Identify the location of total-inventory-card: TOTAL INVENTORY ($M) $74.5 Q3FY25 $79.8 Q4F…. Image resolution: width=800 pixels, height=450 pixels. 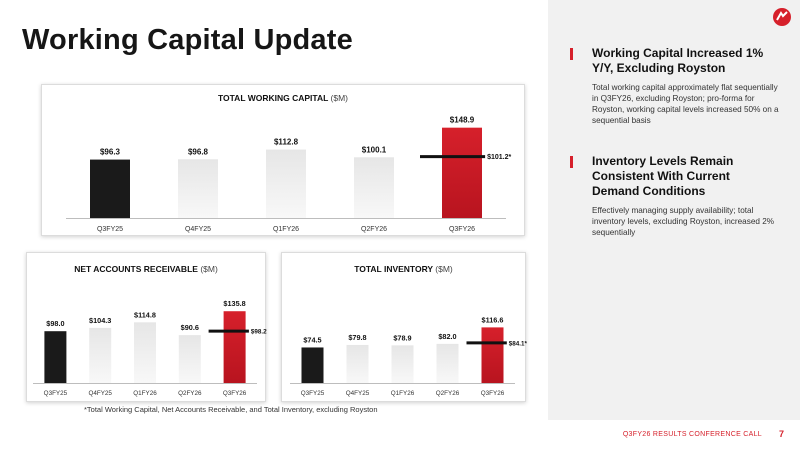
(404, 327).